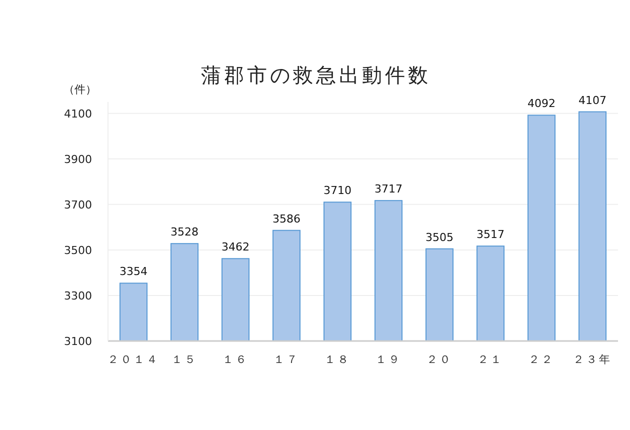  Describe the element at coordinates (78, 205) in the screenshot. I see `y-tick-label: 3700` at that location.